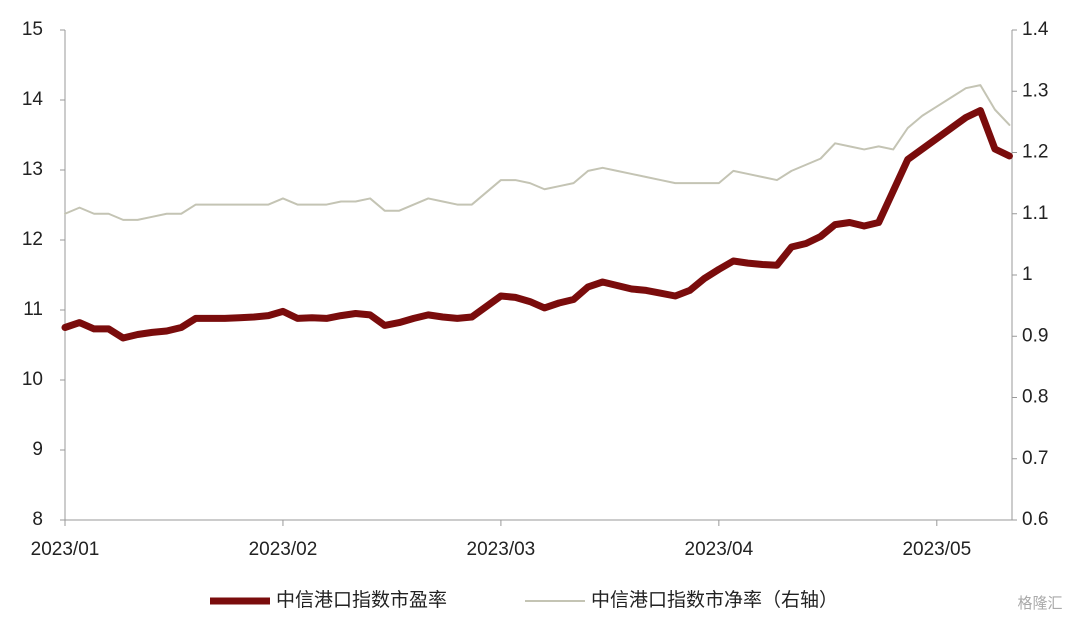 The height and width of the screenshot is (622, 1080). I want to click on y2-tick-label: 1, so click(1027, 274).